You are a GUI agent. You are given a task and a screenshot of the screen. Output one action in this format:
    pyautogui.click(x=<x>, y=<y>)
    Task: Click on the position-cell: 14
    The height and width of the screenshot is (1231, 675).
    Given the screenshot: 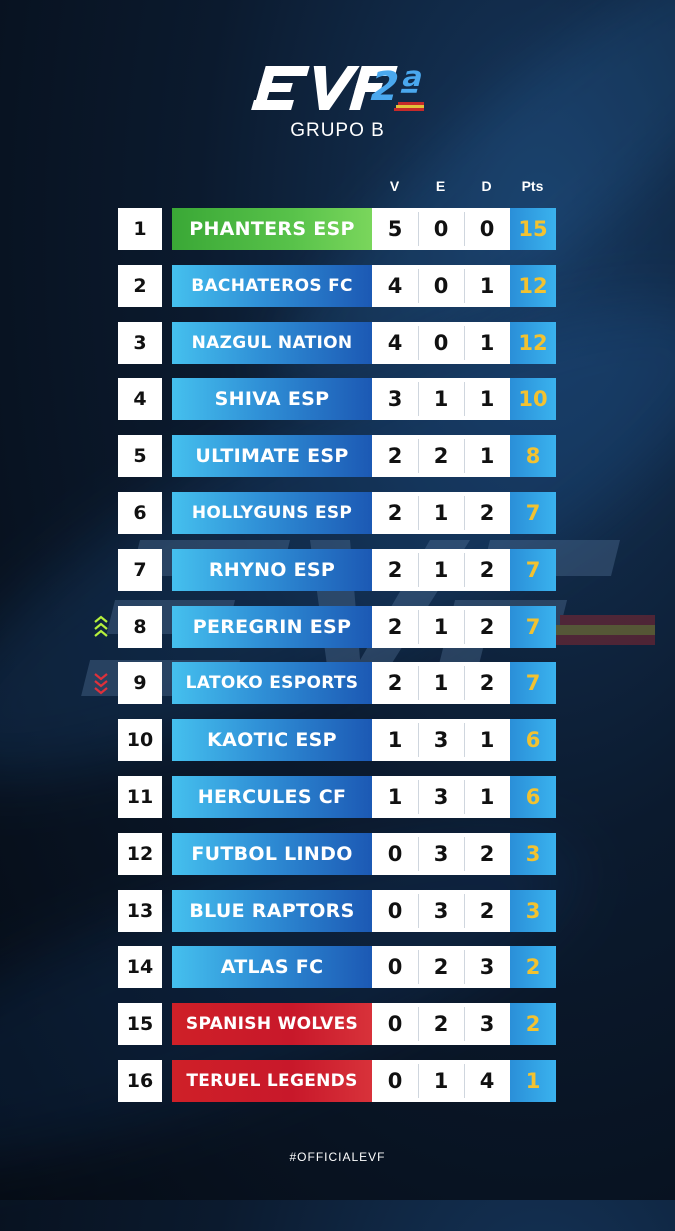 What is the action you would take?
    pyautogui.click(x=140, y=967)
    